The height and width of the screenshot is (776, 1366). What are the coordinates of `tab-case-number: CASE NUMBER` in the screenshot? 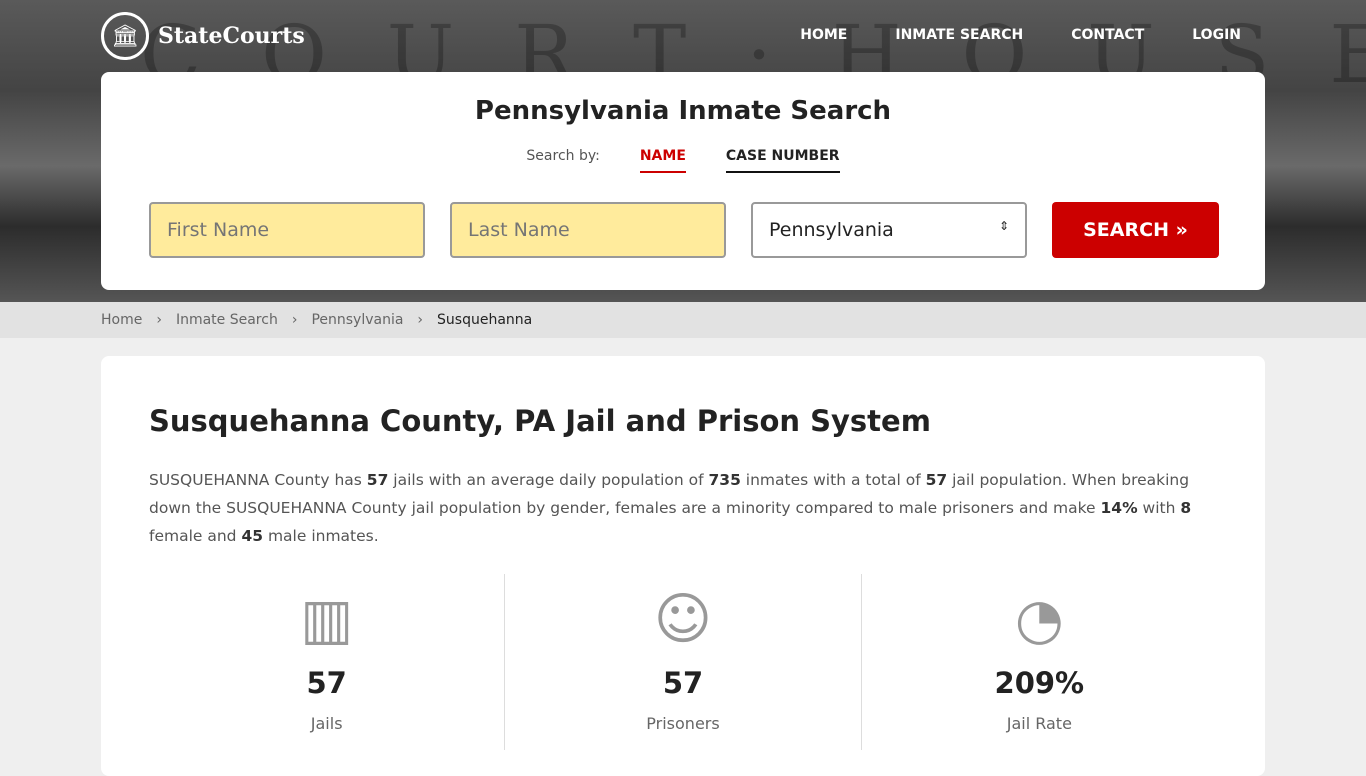 It's located at (782, 160).